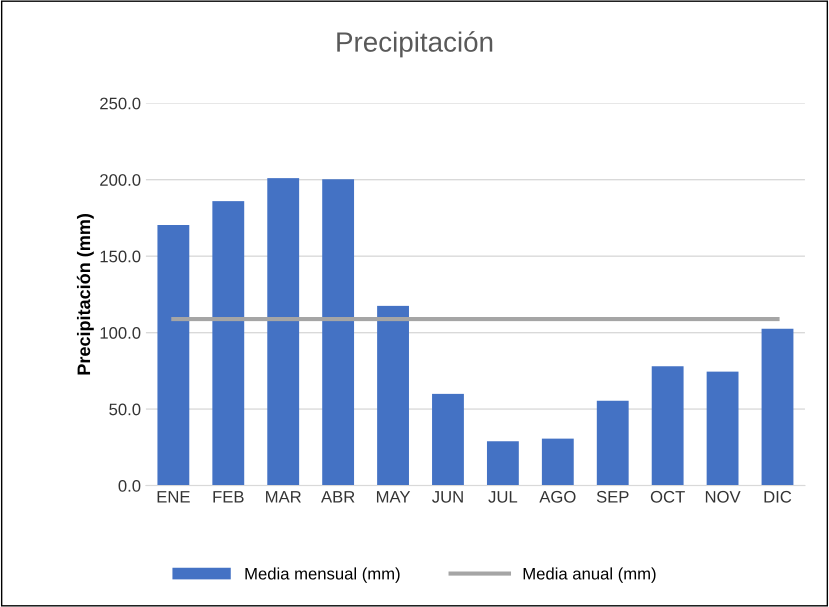 The width and height of the screenshot is (829, 607). I want to click on chart-title: Precipitación, so click(414, 44).